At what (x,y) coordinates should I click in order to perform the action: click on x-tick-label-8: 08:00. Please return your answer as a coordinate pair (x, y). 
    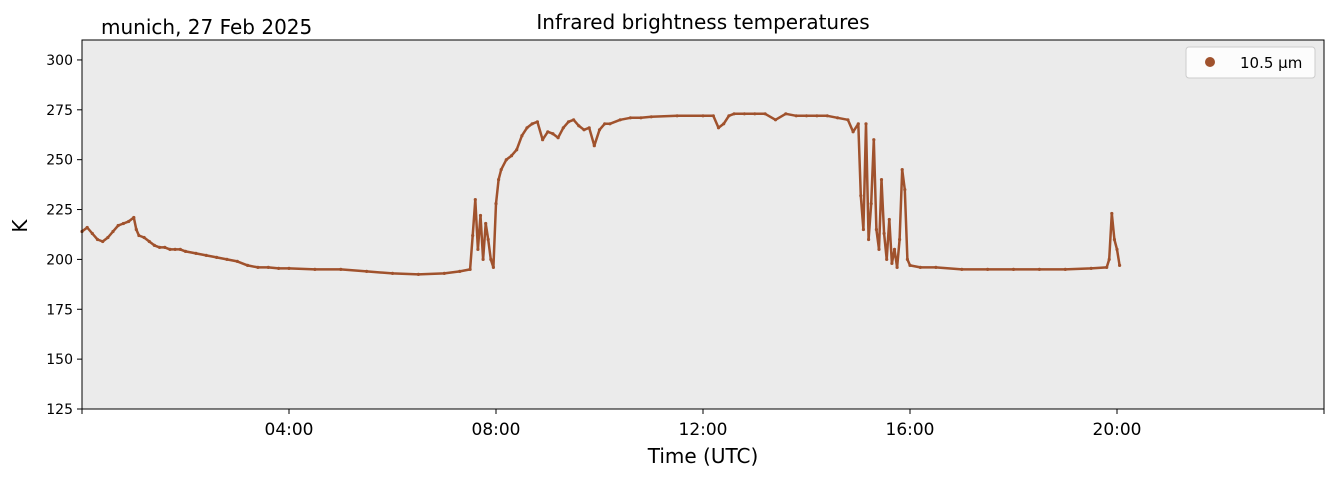
    Looking at the image, I should click on (496, 430).